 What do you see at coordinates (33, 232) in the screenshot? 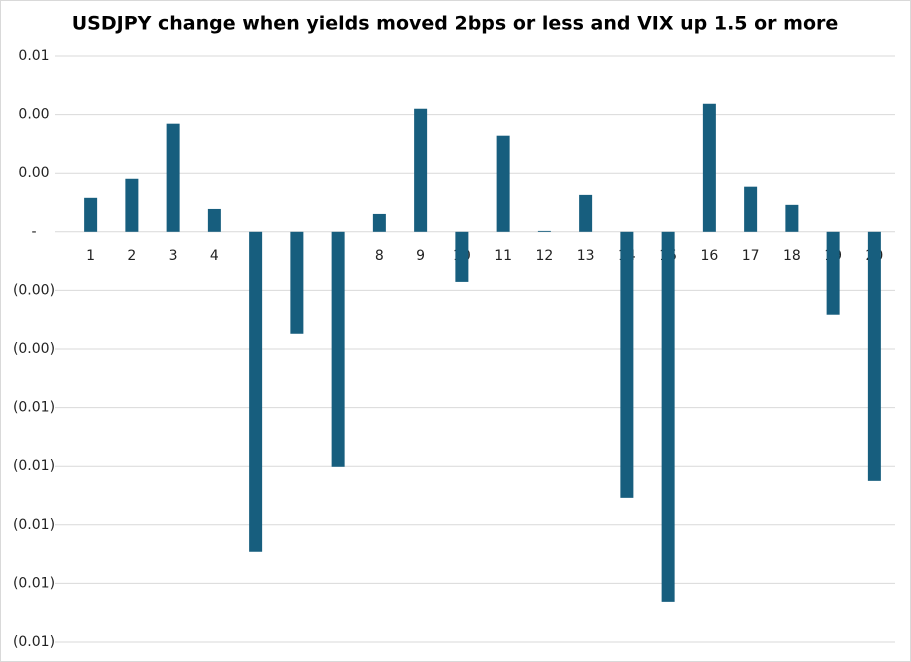
I see `y-tick-label: -` at bounding box center [33, 232].